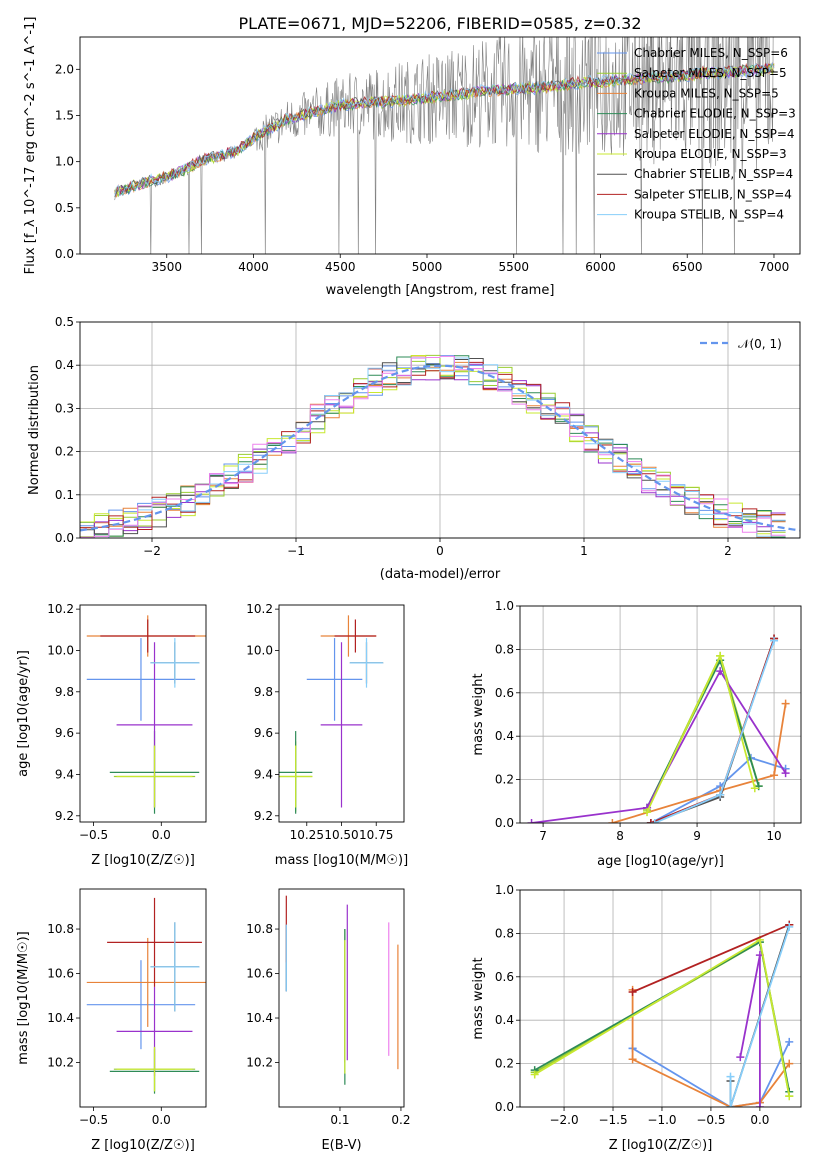  What do you see at coordinates (64, 365) in the screenshot?
I see `y-tick-label: 0.4` at bounding box center [64, 365].